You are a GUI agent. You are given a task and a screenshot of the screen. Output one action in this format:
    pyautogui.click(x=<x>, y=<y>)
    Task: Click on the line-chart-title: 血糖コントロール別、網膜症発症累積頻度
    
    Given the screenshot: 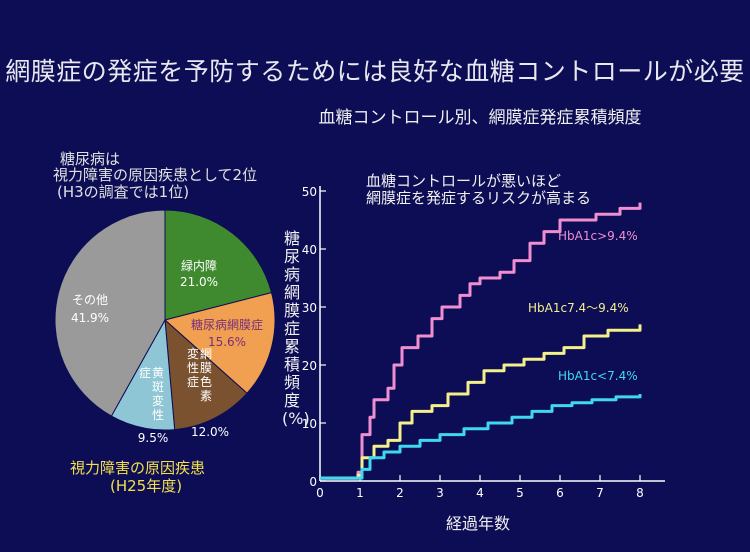 What is the action you would take?
    pyautogui.click(x=480, y=118)
    